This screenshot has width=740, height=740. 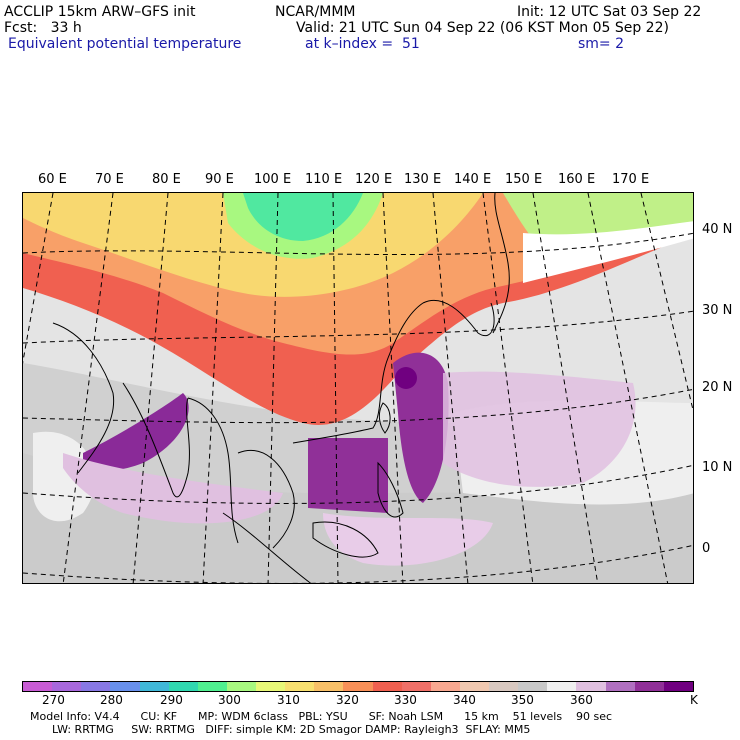 I want to click on japan-coast, so click(x=501, y=263).